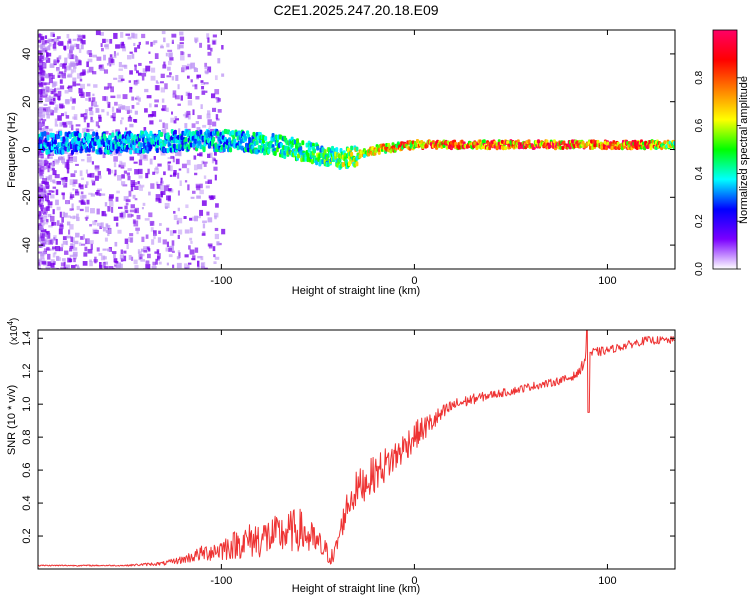 This screenshot has height=600, width=750. What do you see at coordinates (27, 149) in the screenshot?
I see `y-tick-label: 0` at bounding box center [27, 149].